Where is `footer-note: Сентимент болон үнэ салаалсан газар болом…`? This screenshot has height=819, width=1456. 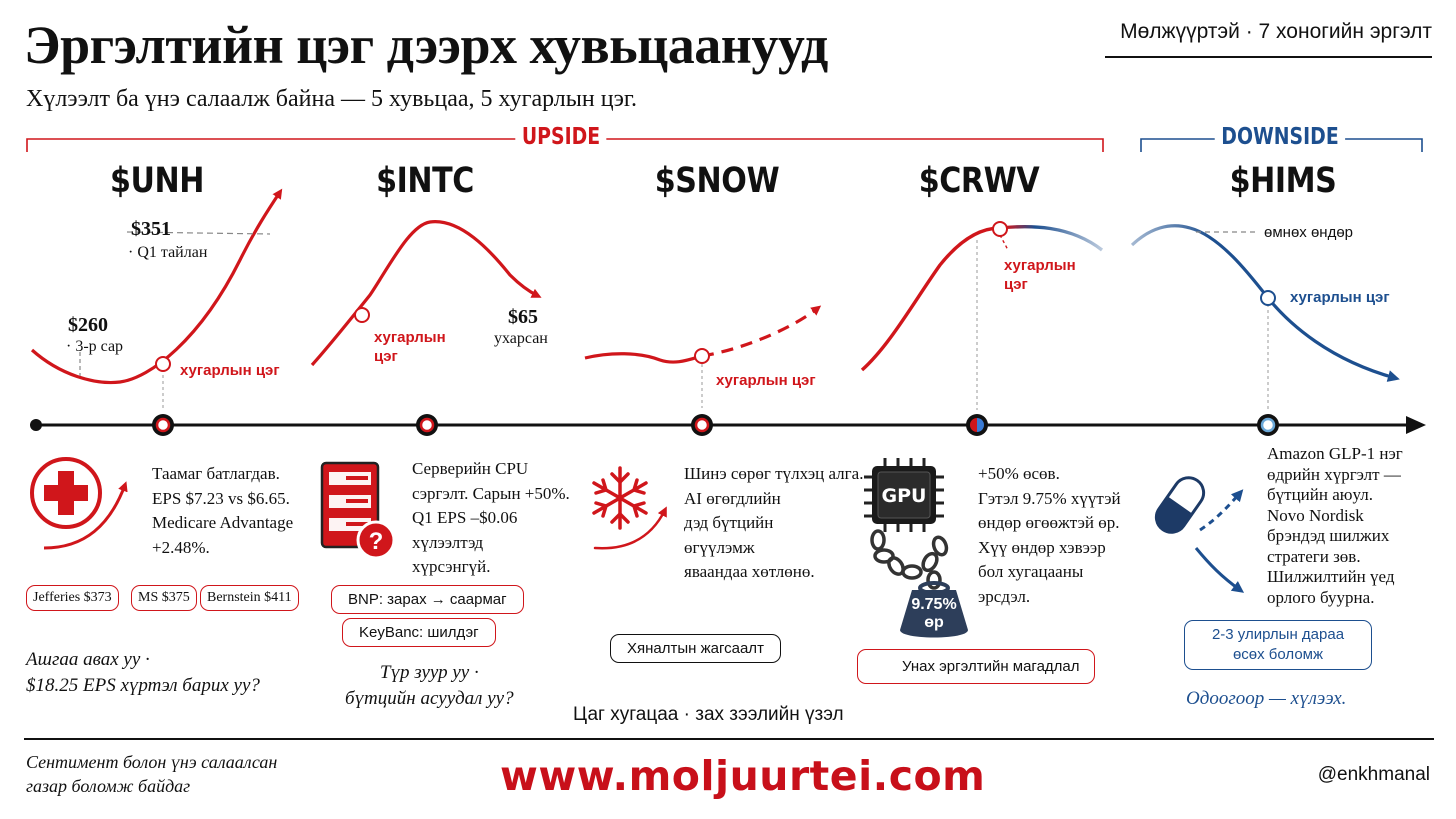
footer-note: Сентимент болон үнэ салаалсан газар болом… is located at coordinates (152, 774).